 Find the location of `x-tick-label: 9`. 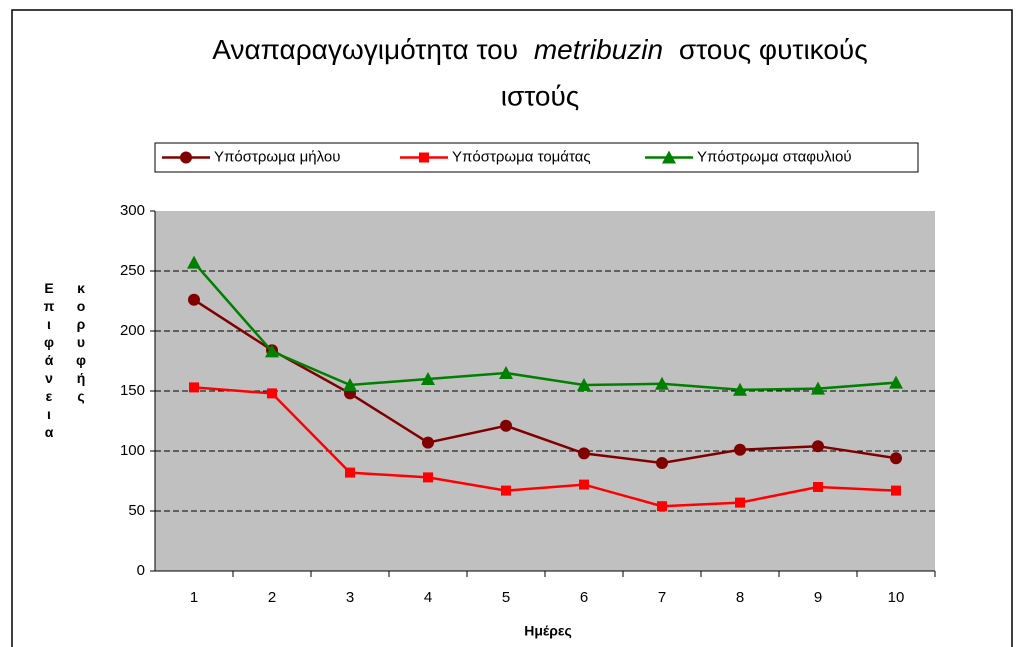

x-tick-label: 9 is located at coordinates (818, 597).